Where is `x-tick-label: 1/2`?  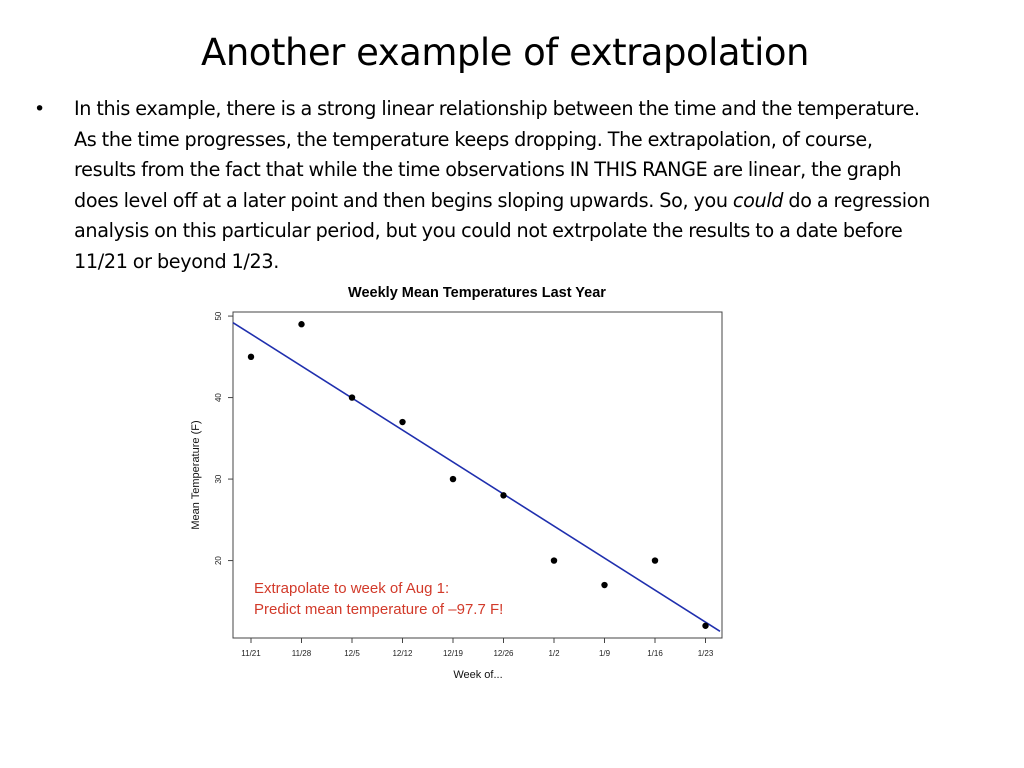 x-tick-label: 1/2 is located at coordinates (554, 653).